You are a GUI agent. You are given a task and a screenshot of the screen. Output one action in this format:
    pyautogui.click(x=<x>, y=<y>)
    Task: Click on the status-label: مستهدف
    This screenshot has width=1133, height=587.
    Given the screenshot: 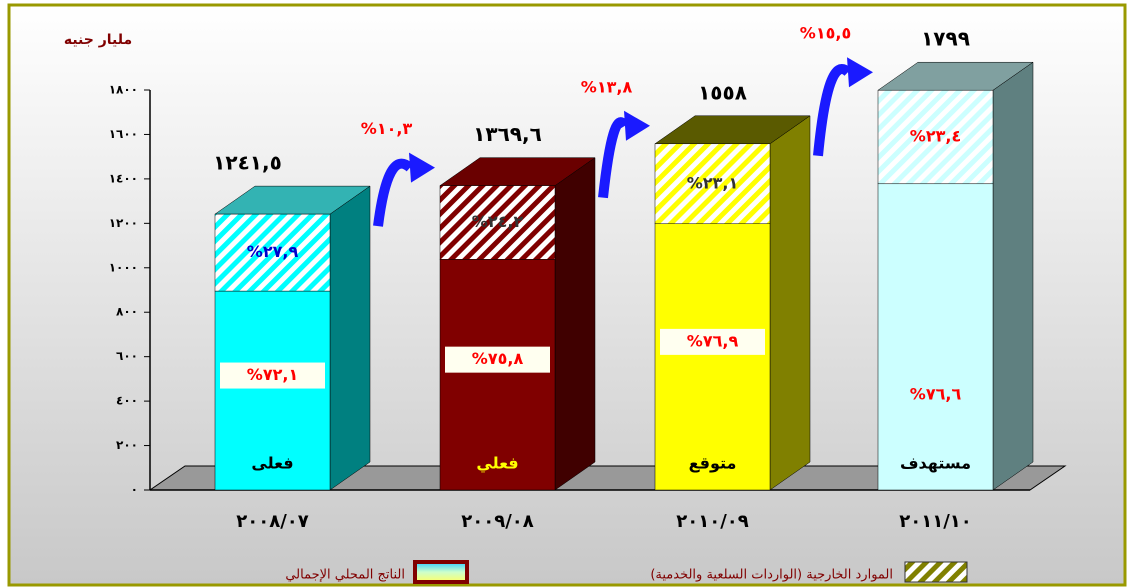 What is the action you would take?
    pyautogui.click(x=935, y=463)
    